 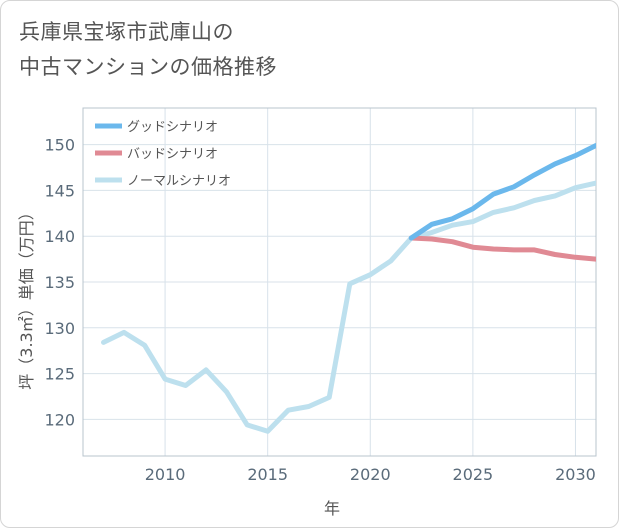 I want to click on x-axis-ticks: 2010 2015 2020 2025 2030, so click(x=370, y=474).